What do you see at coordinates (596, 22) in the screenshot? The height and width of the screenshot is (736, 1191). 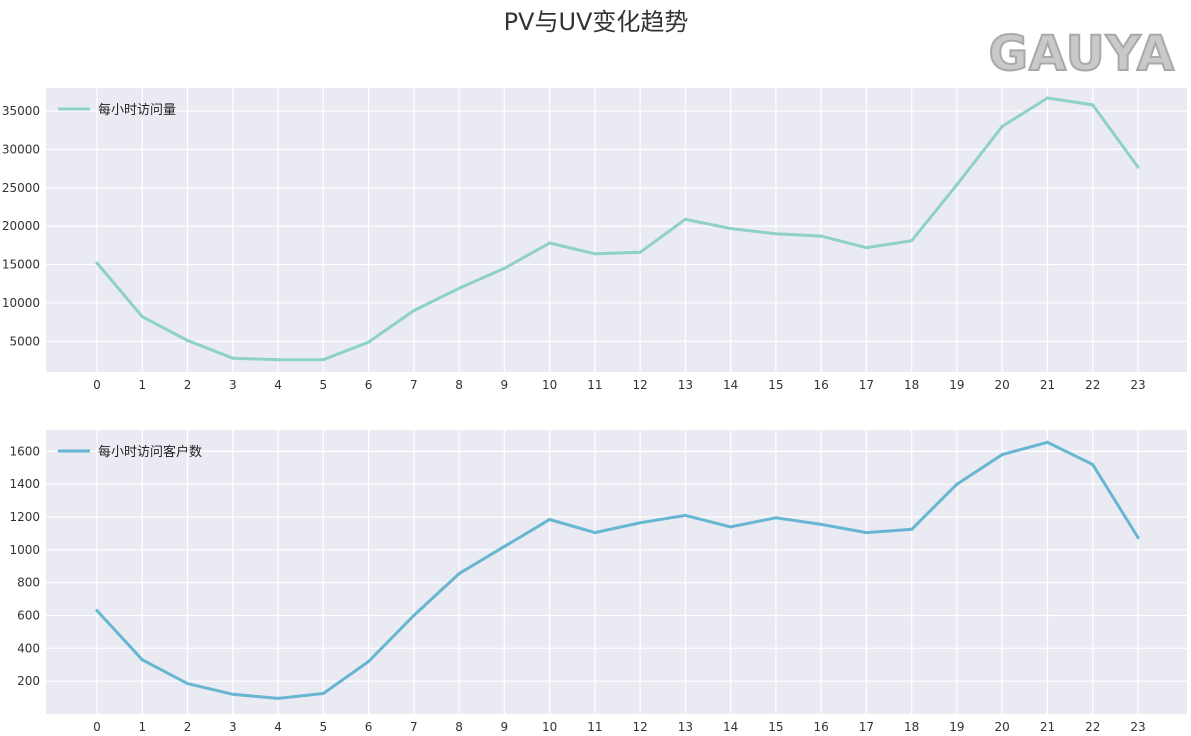 I see `chart-title: PV与UV变化趋势` at bounding box center [596, 22].